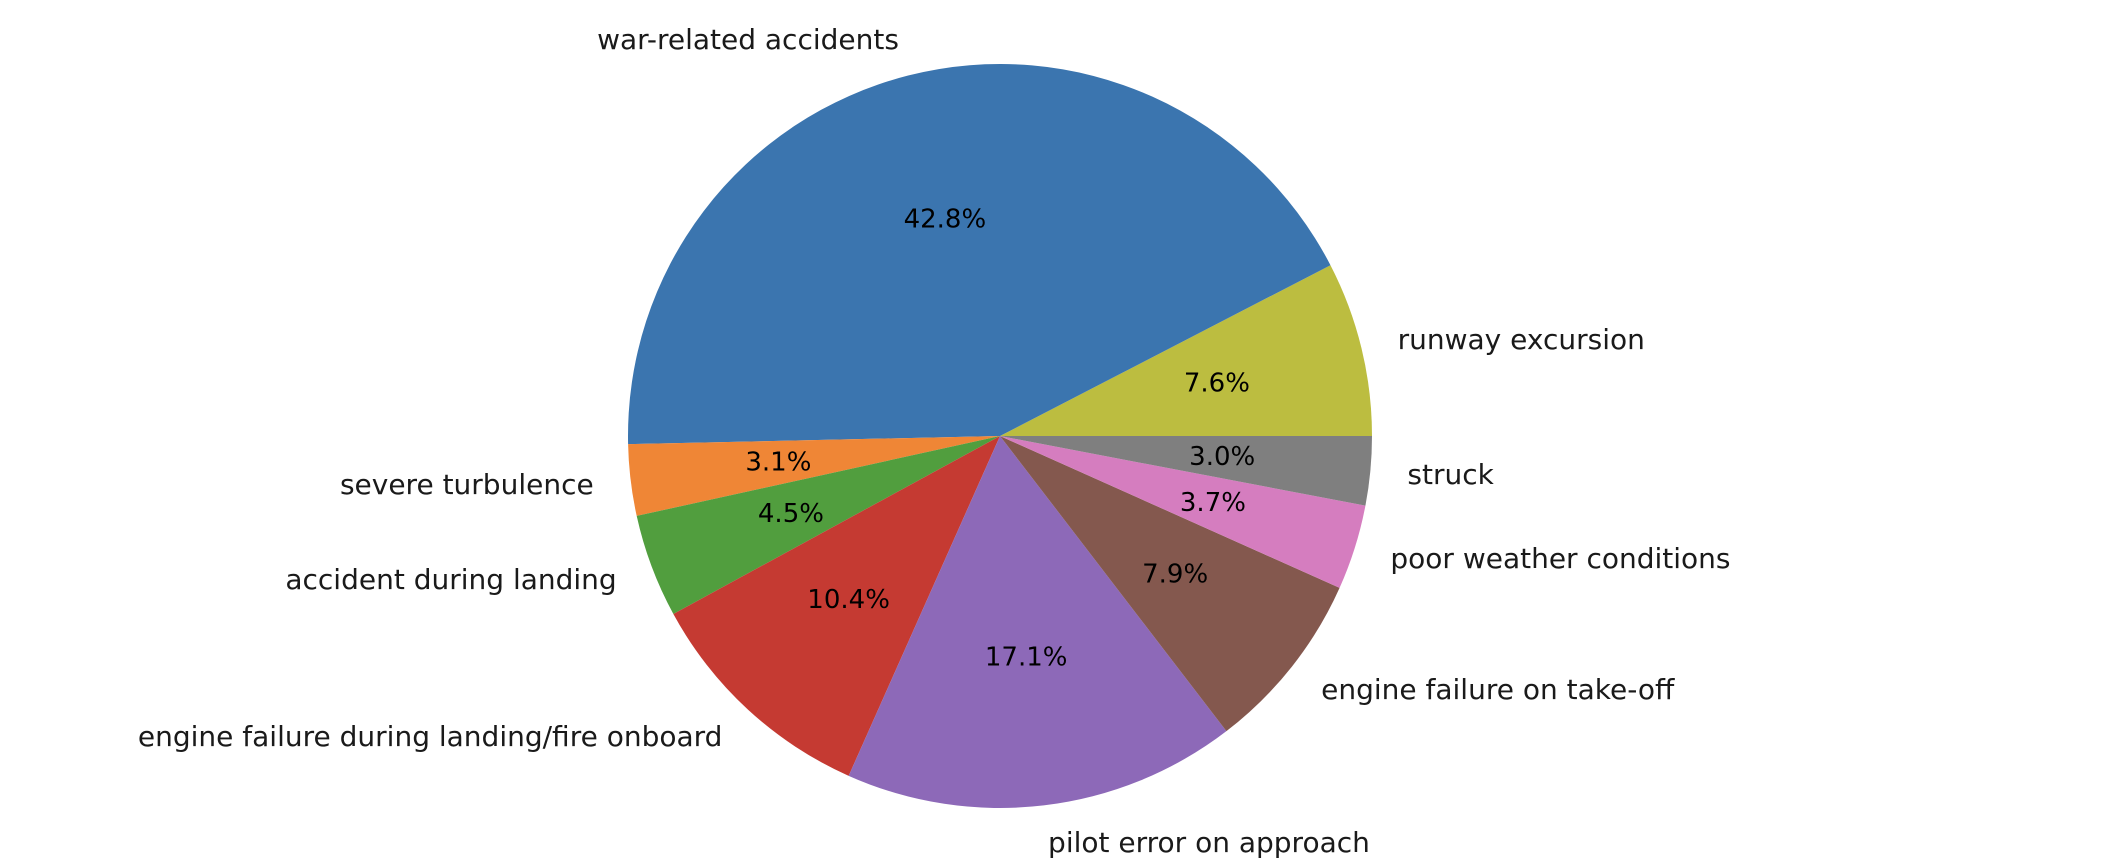 The height and width of the screenshot is (864, 2106). I want to click on percent-label-war-related-accidents: 42.8%, so click(945, 220).